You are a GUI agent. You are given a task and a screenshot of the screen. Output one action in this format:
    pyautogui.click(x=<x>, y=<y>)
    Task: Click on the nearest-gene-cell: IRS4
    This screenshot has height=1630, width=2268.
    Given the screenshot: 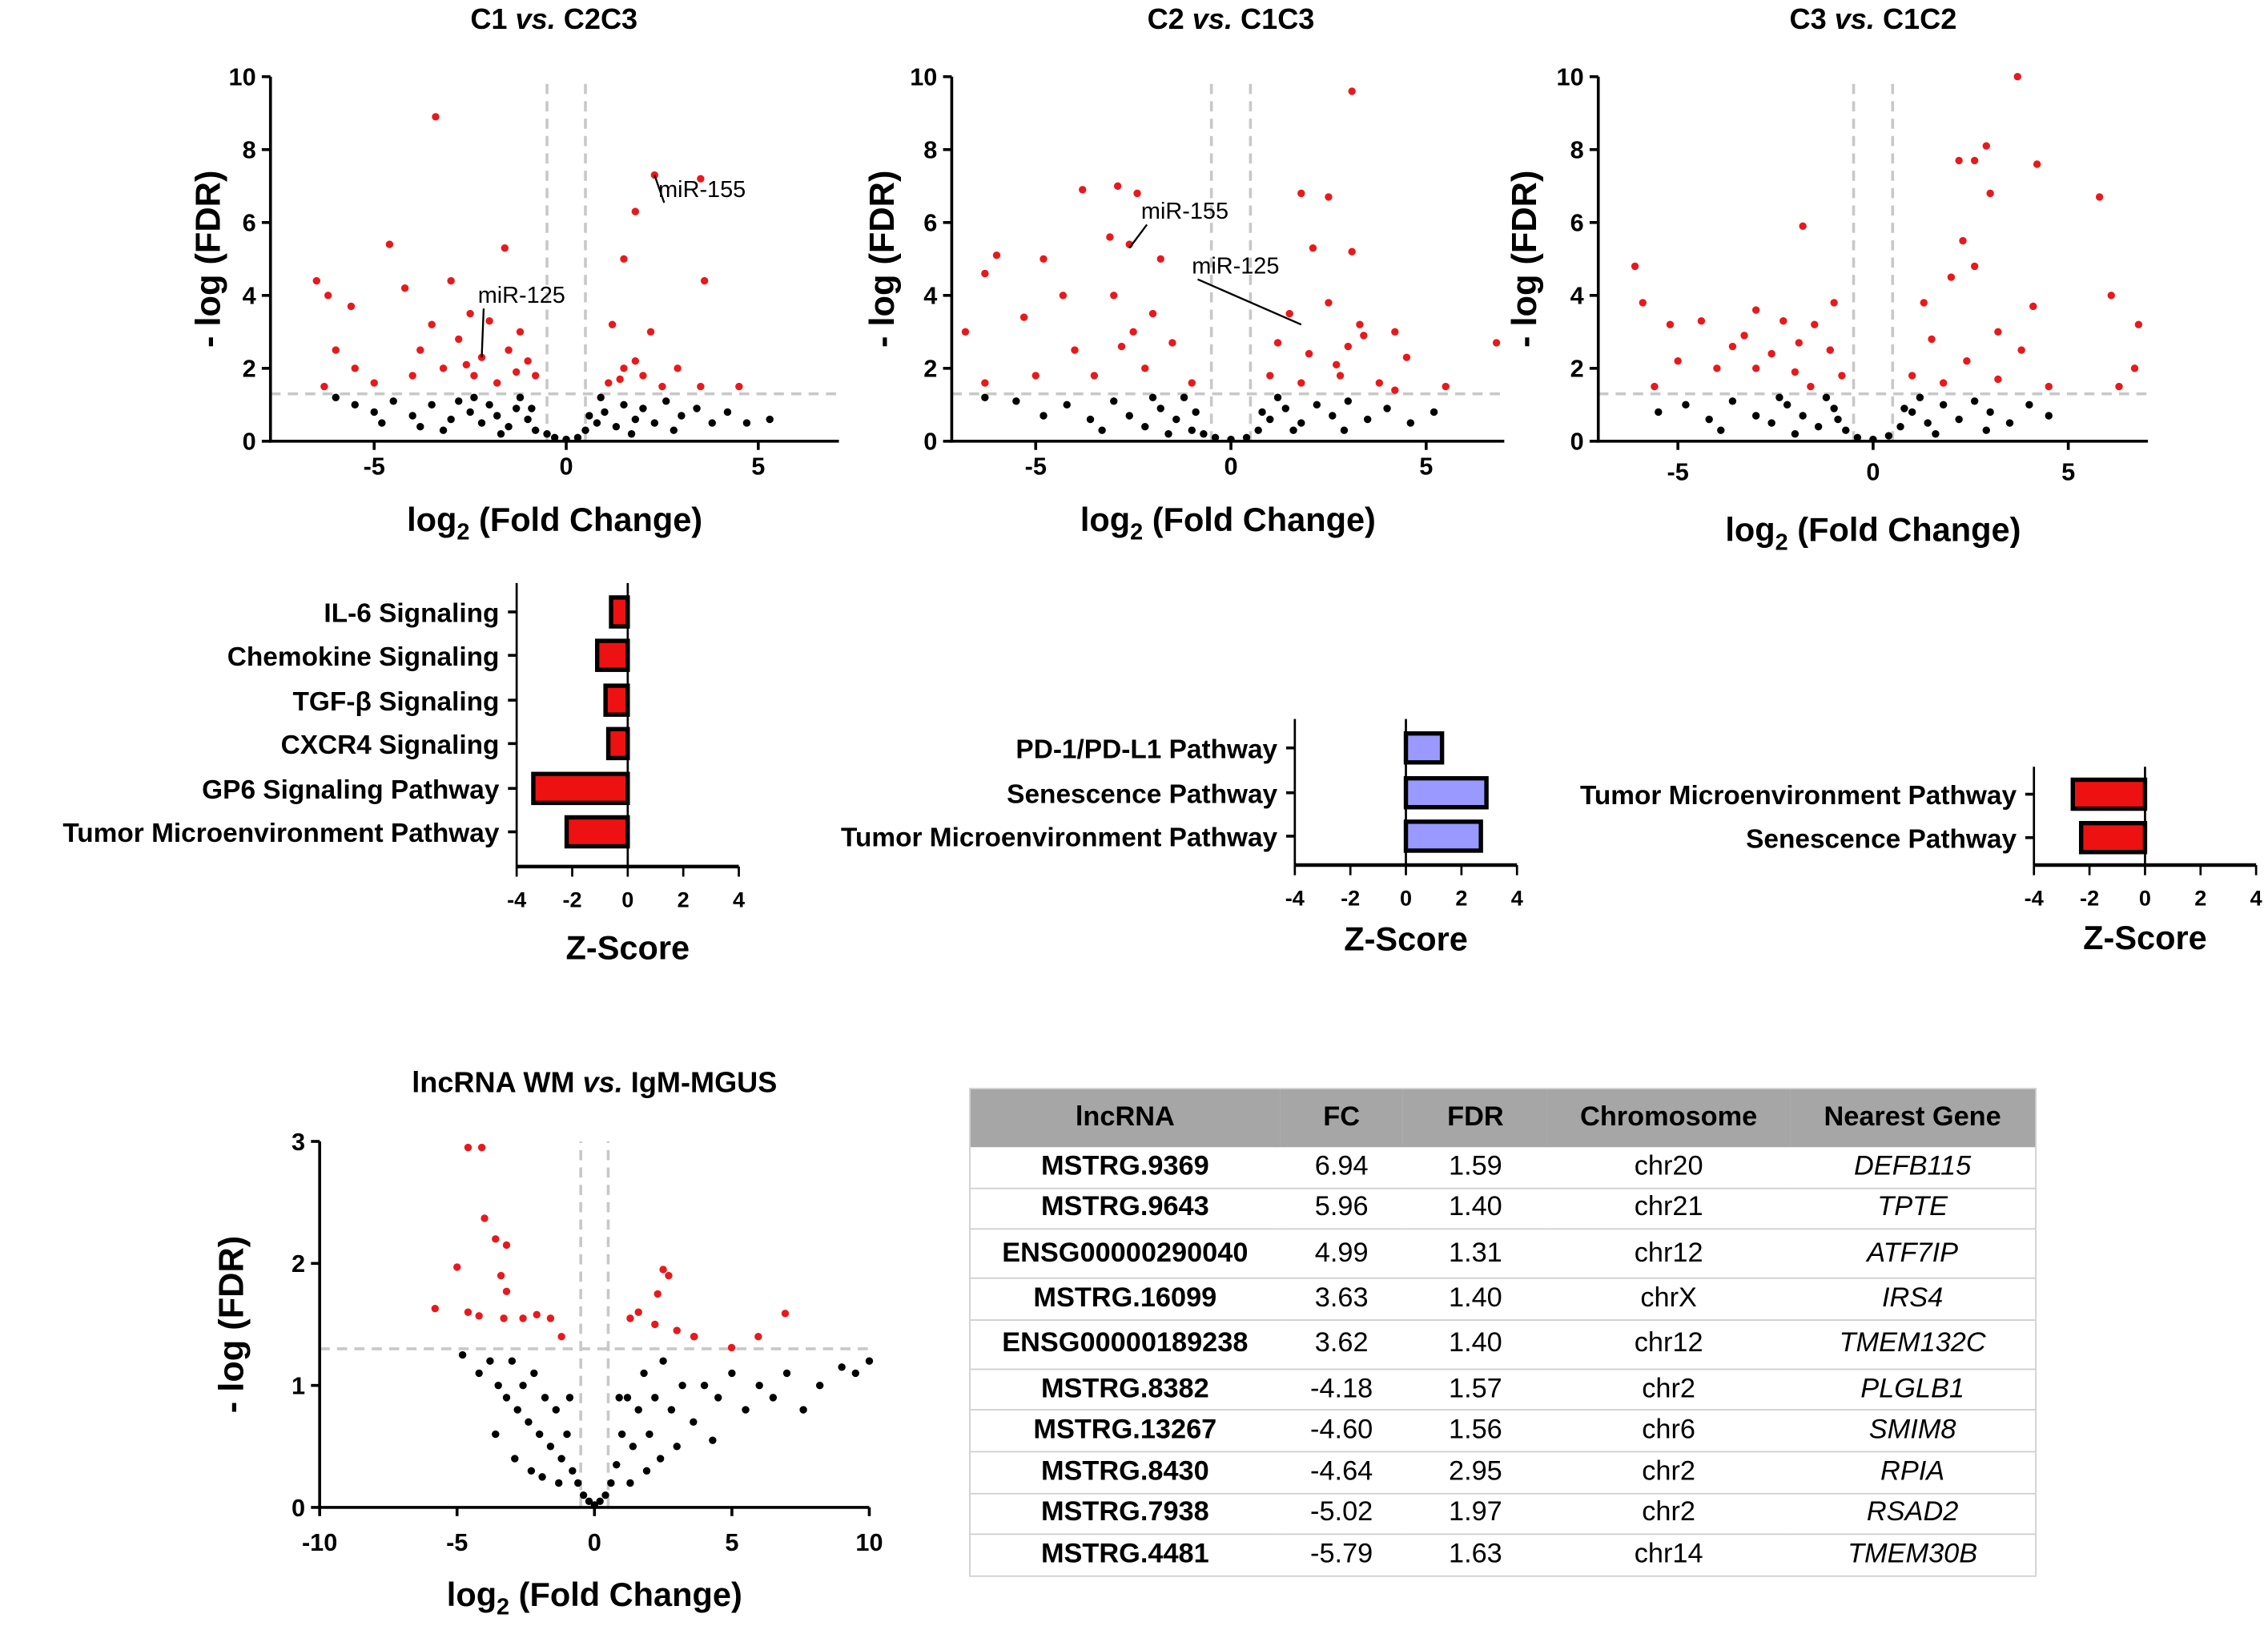 What is the action you would take?
    pyautogui.click(x=1913, y=1299)
    